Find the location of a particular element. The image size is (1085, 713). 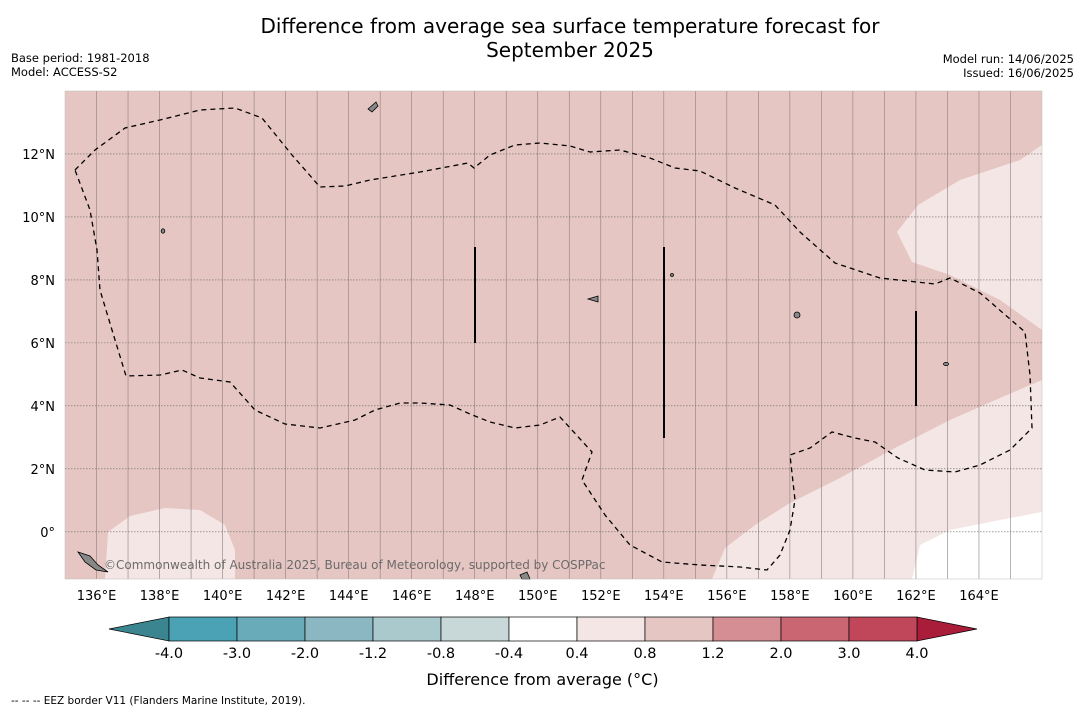

colorbar-label-prefix: Difference from average ( is located at coordinates (530, 679).